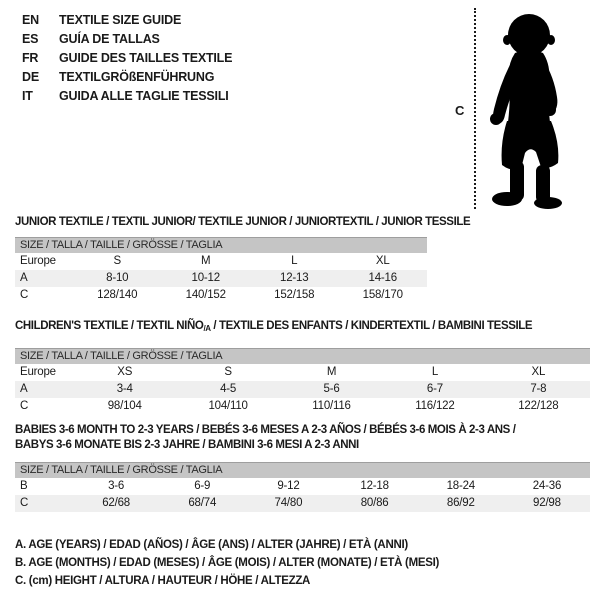 Image resolution: width=600 pixels, height=600 pixels. What do you see at coordinates (30, 77) in the screenshot?
I see `lang-code: DE` at bounding box center [30, 77].